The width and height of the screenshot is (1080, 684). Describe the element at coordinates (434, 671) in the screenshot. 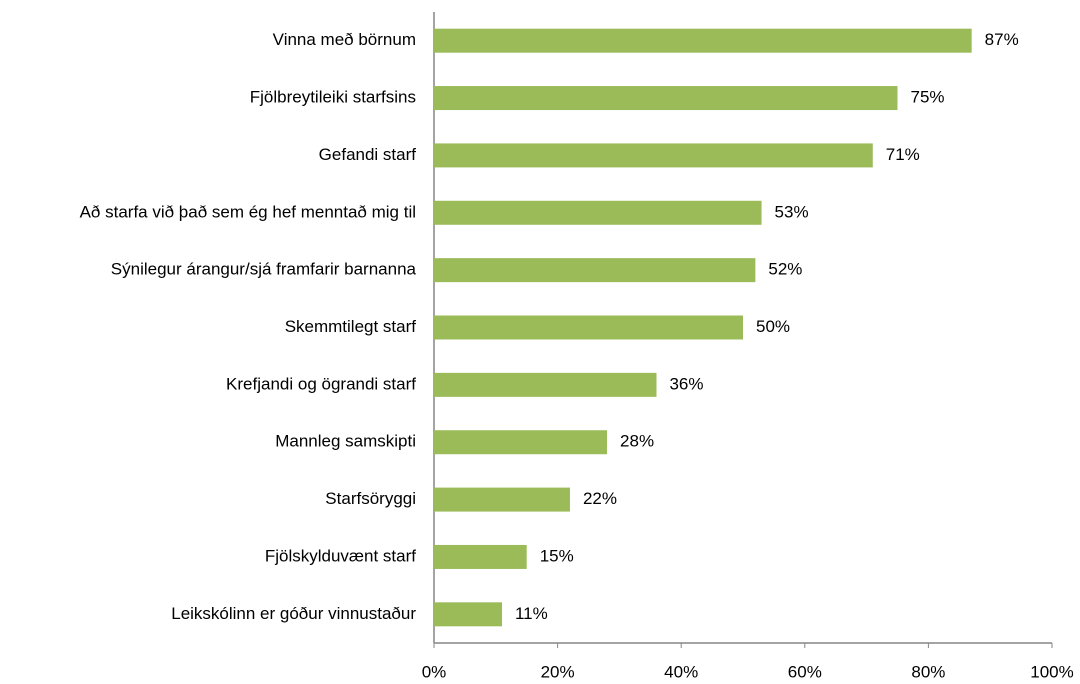

I see `x-tick-label: 0%` at that location.